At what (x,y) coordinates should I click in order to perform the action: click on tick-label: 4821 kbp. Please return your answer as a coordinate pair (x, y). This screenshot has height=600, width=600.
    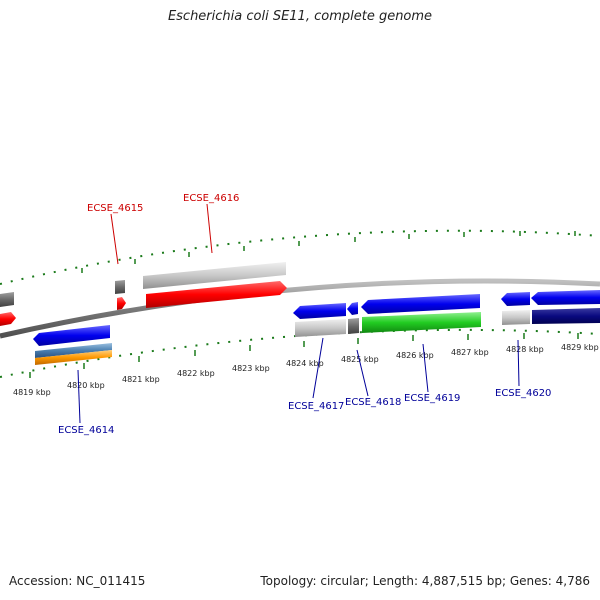
    Looking at the image, I should click on (141, 379).